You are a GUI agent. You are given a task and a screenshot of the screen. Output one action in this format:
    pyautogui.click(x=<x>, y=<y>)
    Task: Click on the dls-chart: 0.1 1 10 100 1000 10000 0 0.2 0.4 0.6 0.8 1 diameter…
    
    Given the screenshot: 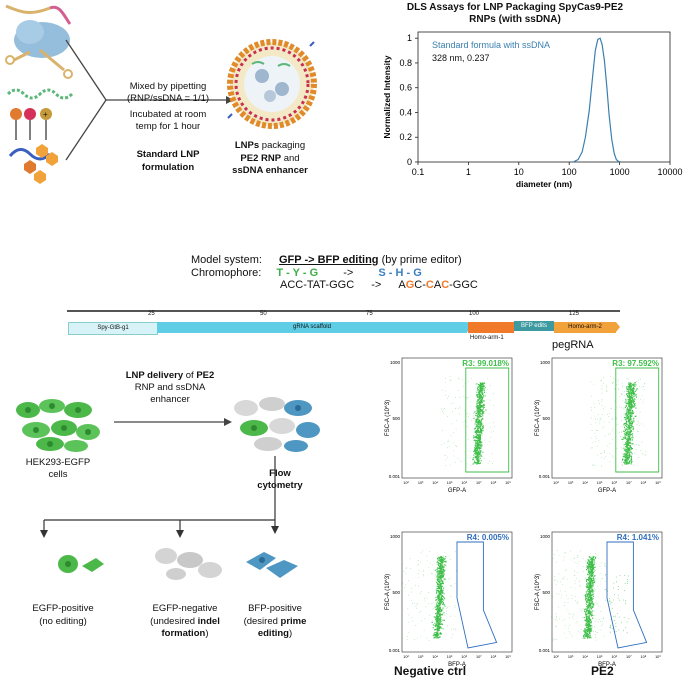 What is the action you would take?
    pyautogui.click(x=532, y=110)
    